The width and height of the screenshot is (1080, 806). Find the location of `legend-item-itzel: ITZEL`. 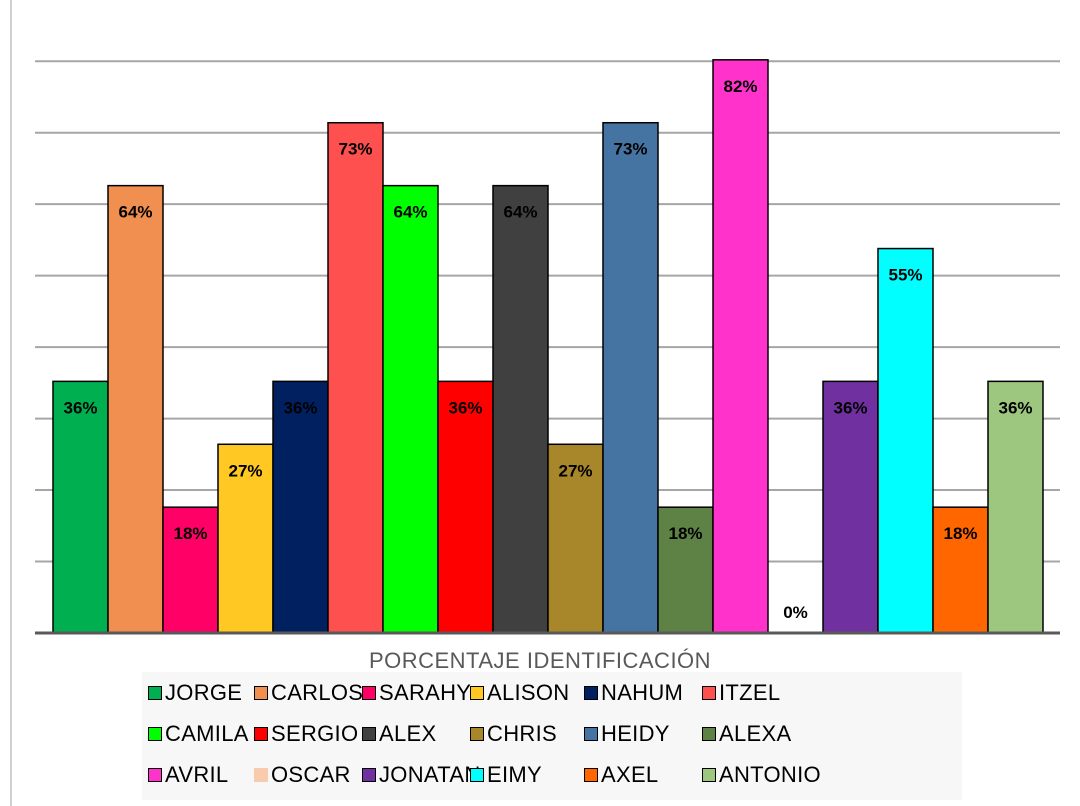

legend-item-itzel: ITZEL is located at coordinates (741, 693).